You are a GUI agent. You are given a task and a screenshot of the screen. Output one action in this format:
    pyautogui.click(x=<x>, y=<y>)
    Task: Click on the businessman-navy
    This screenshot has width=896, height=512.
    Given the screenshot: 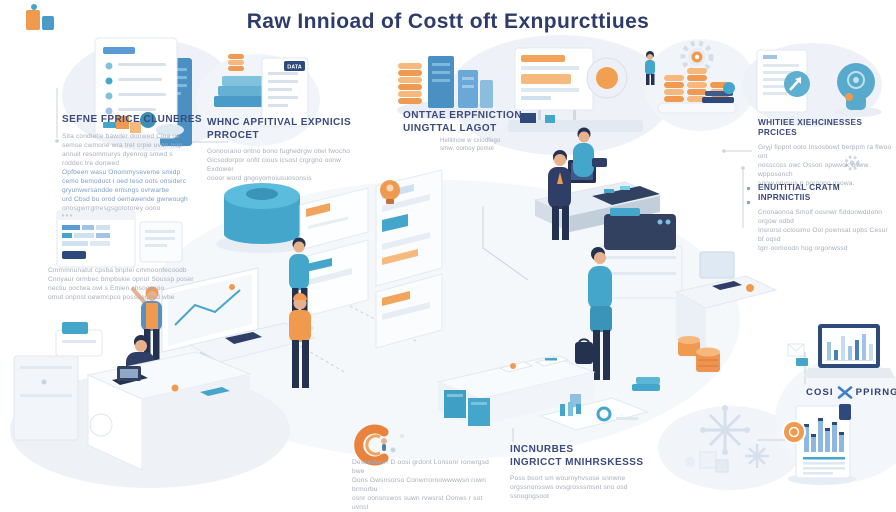 What is the action you would take?
    pyautogui.click(x=559, y=195)
    